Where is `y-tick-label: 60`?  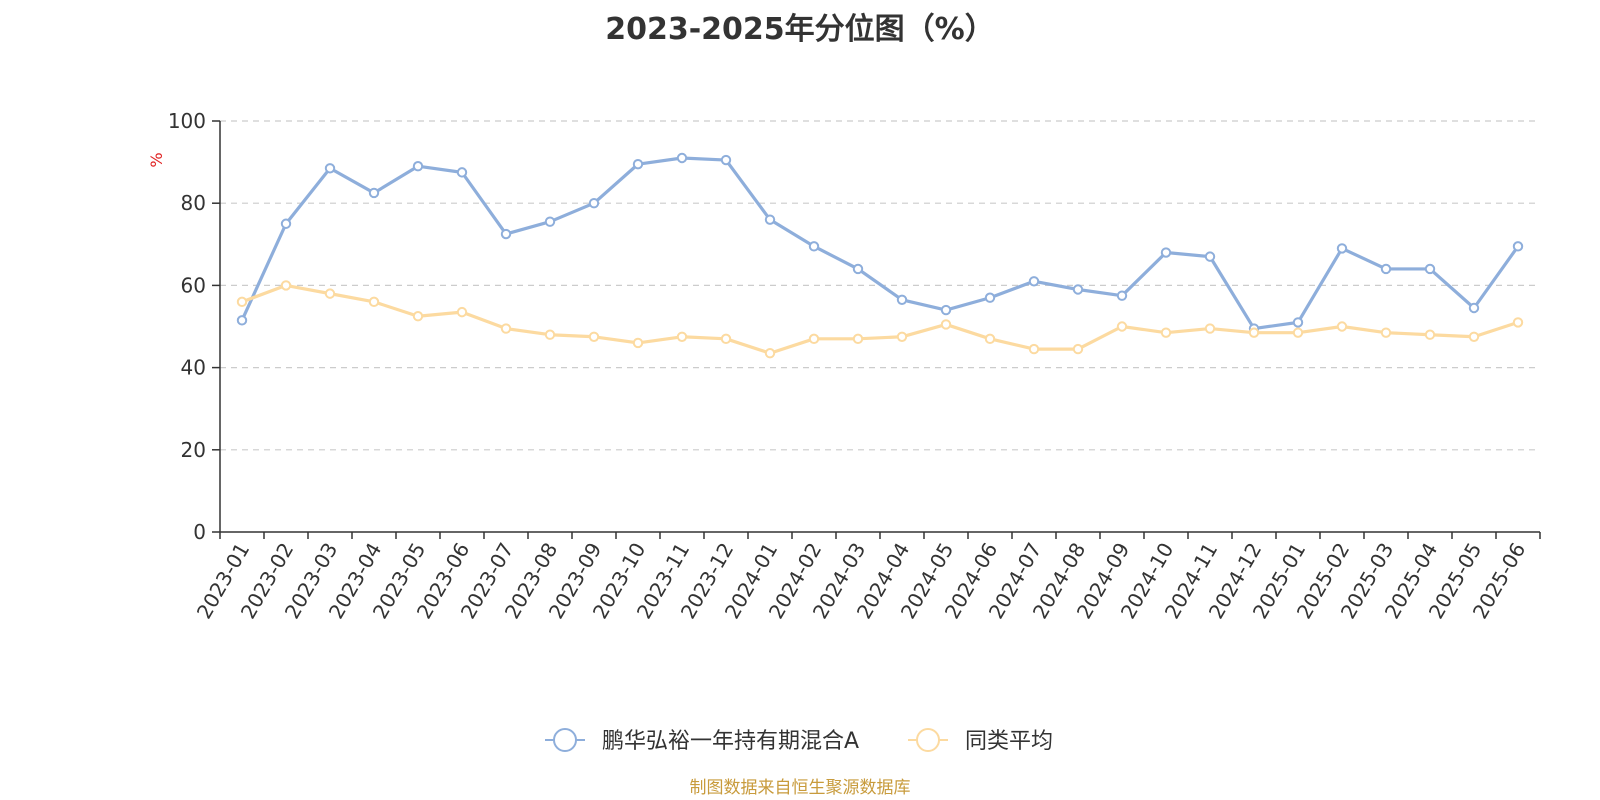
y-tick-label: 60 is located at coordinates (193, 285).